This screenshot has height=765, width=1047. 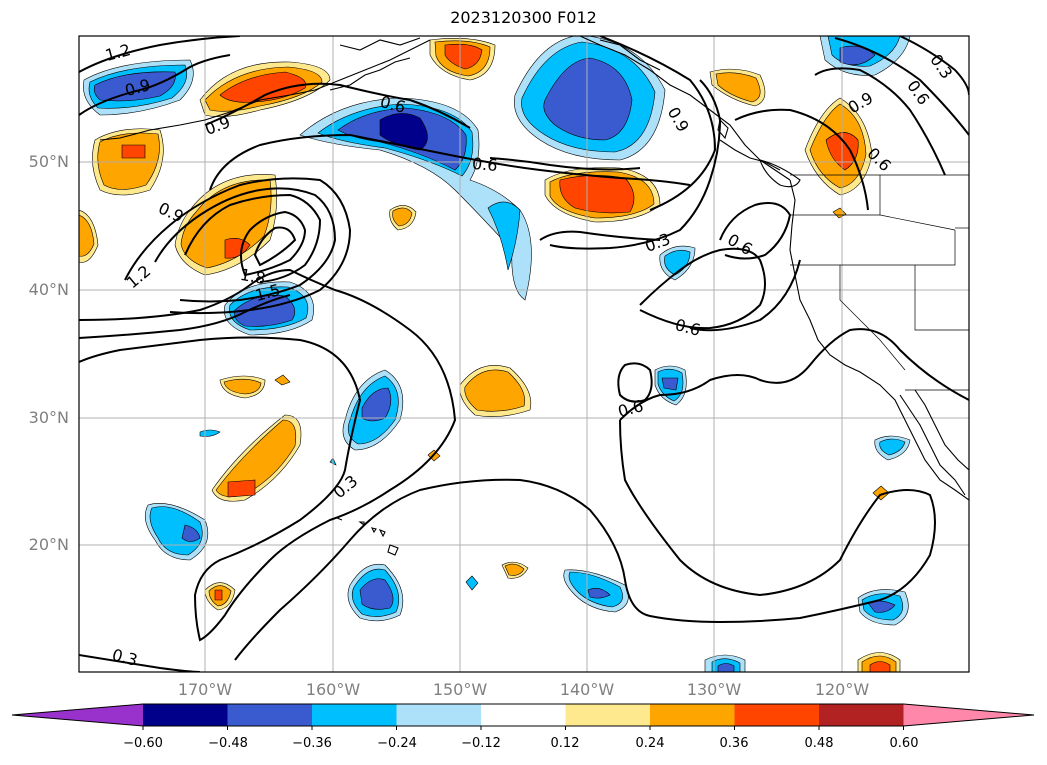 I want to click on colorbar-tick-label: 0.24, so click(x=650, y=743).